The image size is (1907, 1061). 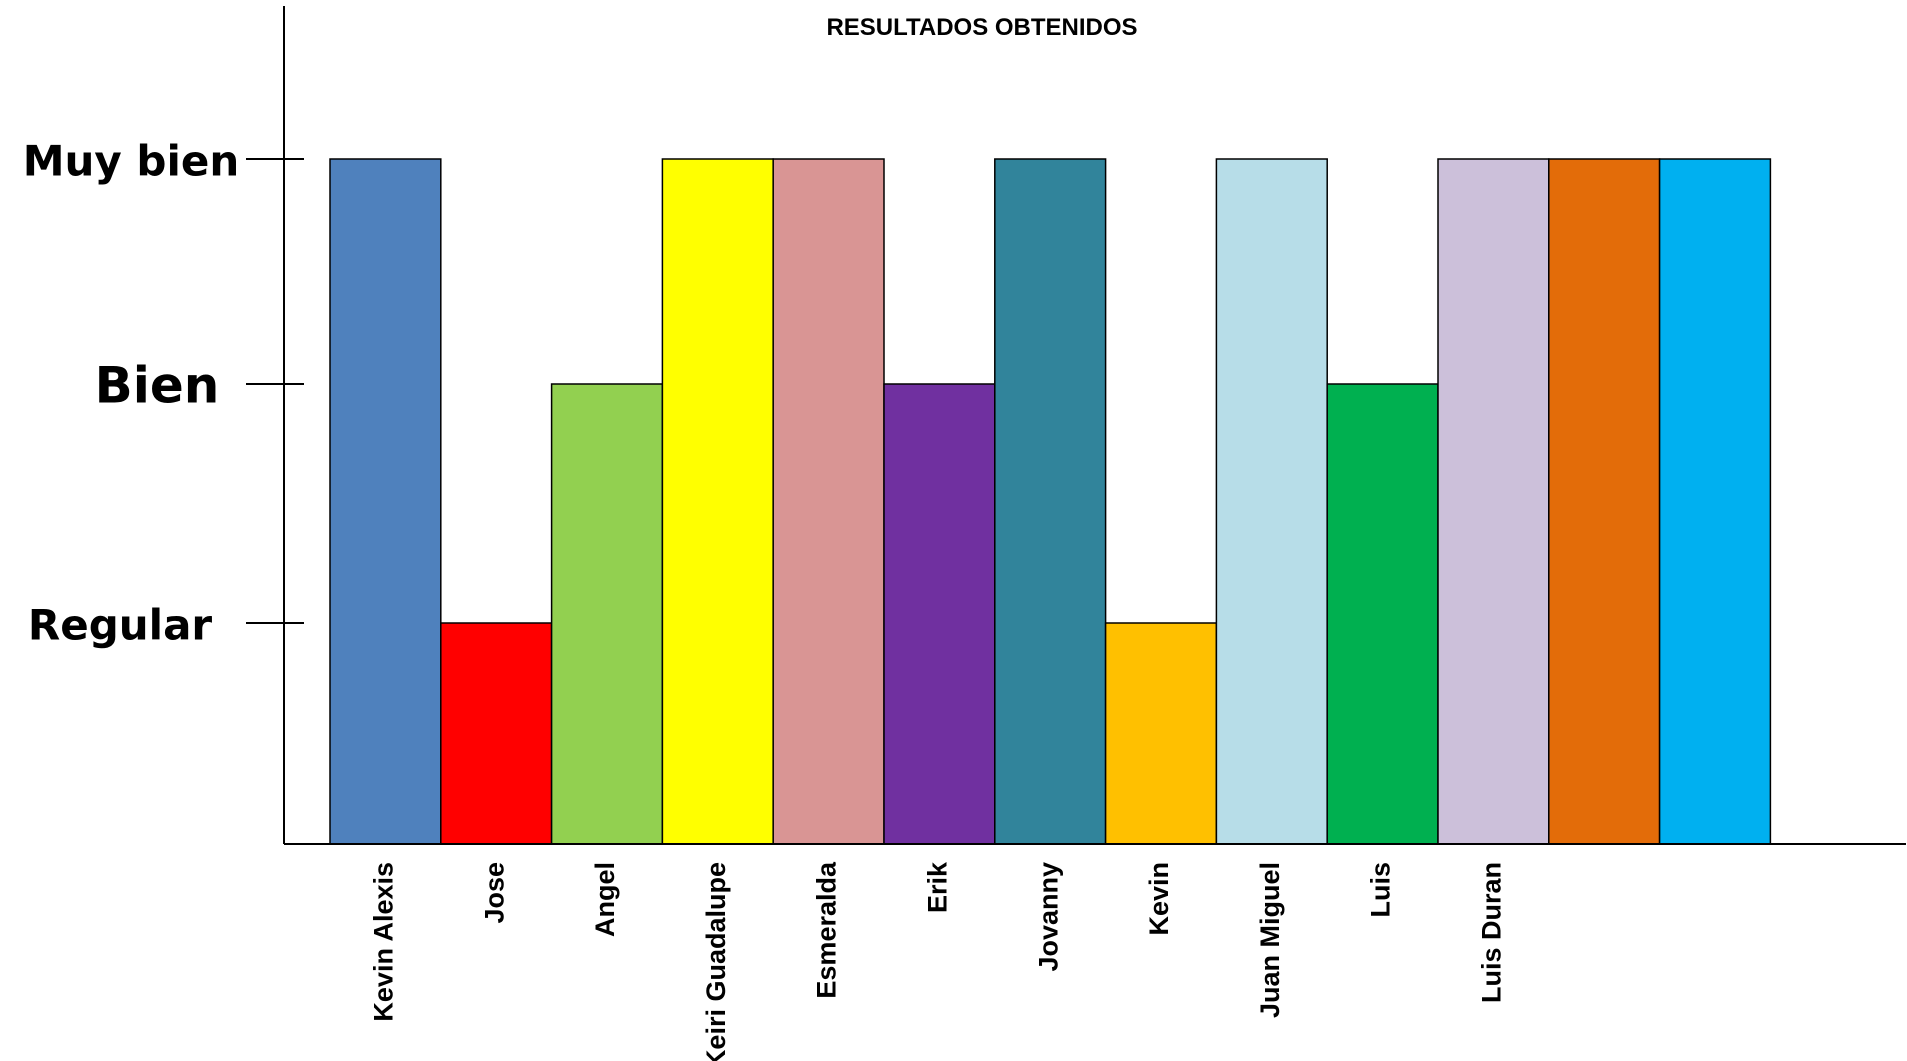 I want to click on y-tick-label-3: Muy bien, so click(x=131, y=161).